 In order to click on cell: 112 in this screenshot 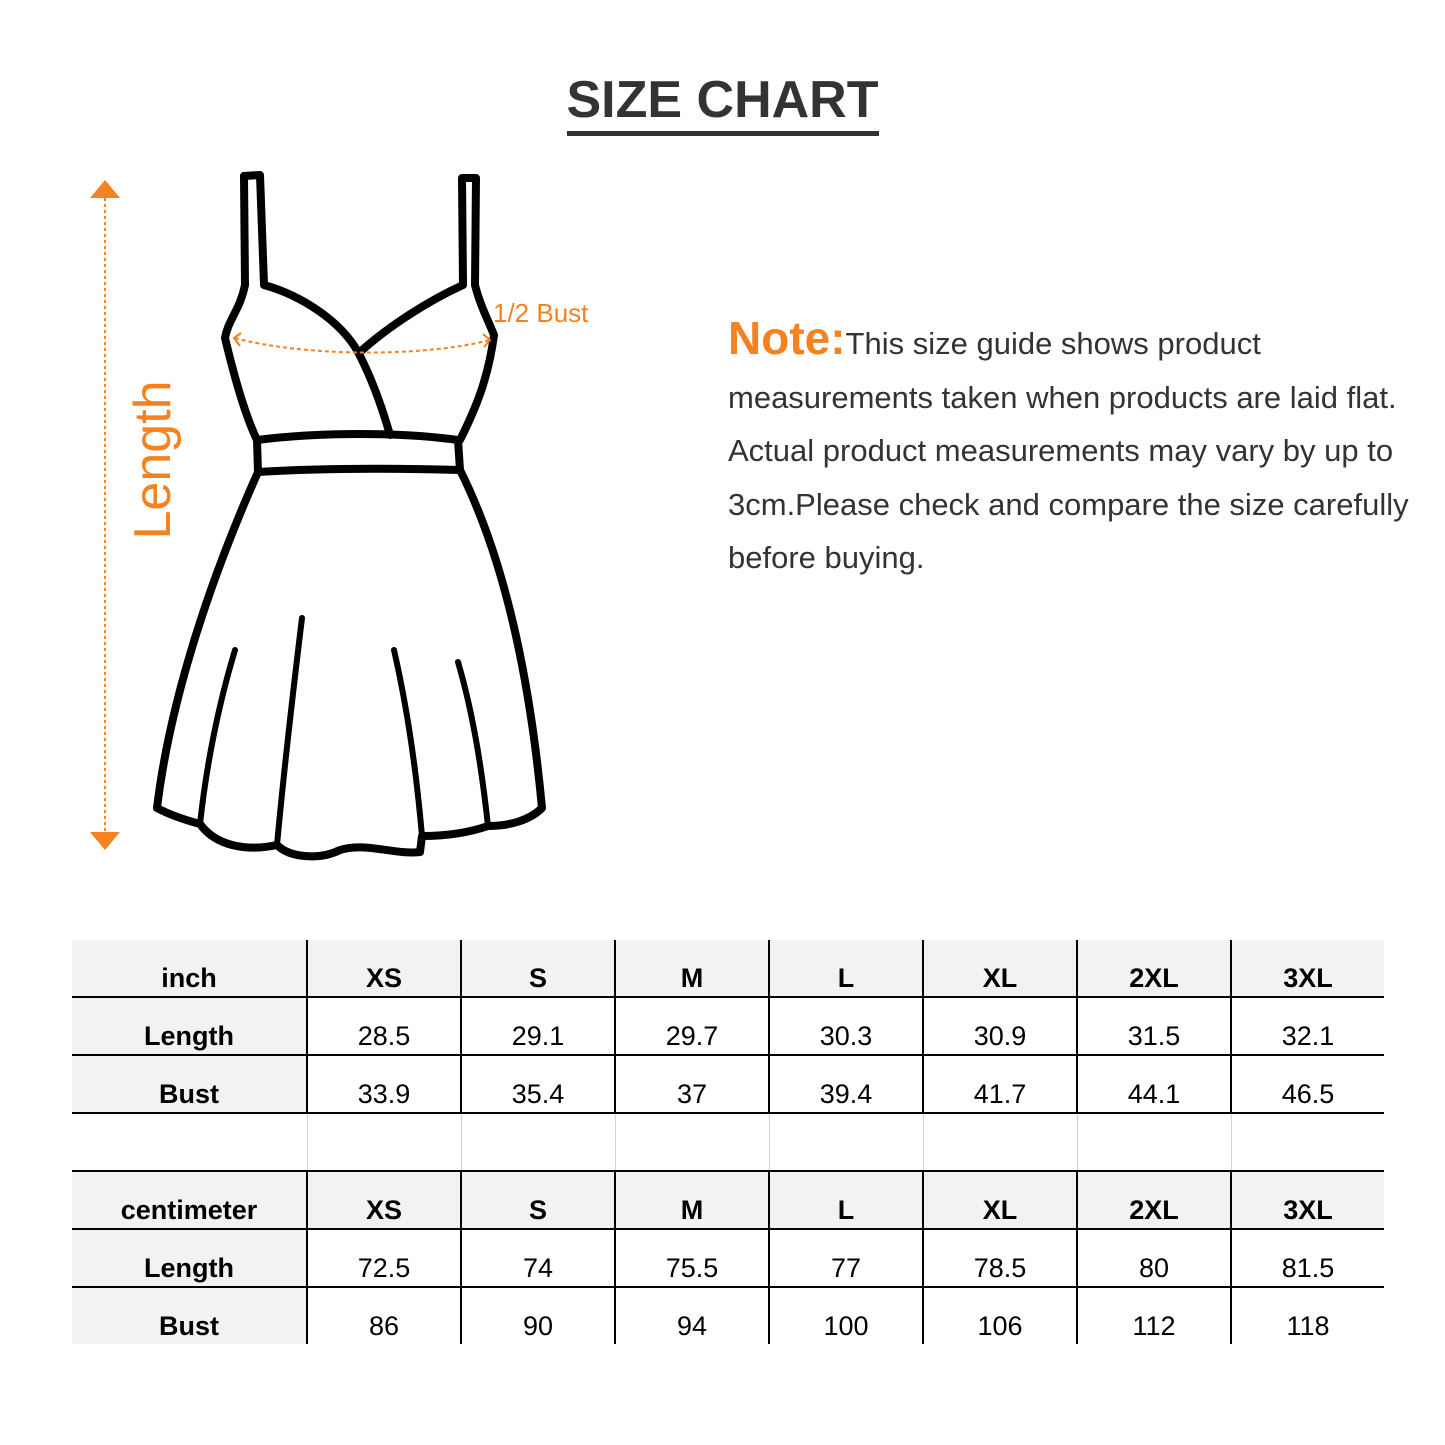, I will do `click(1153, 1315)`.